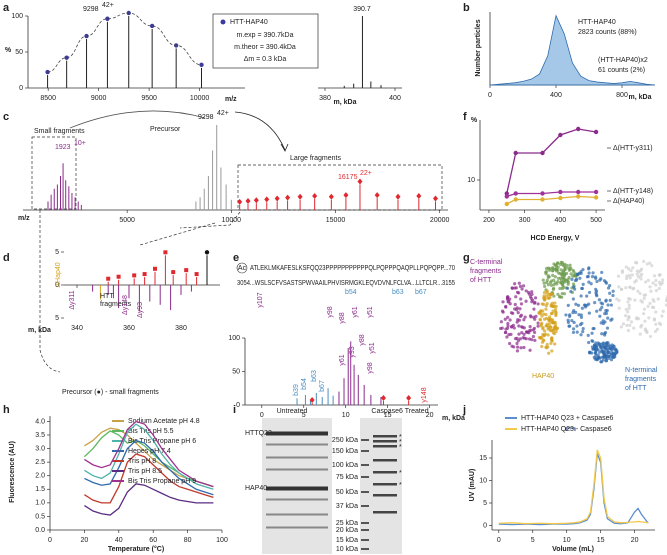  What do you see at coordinates (12, 472) in the screenshot?
I see `y-axis-label: Fluorescence (AU)` at bounding box center [12, 472].